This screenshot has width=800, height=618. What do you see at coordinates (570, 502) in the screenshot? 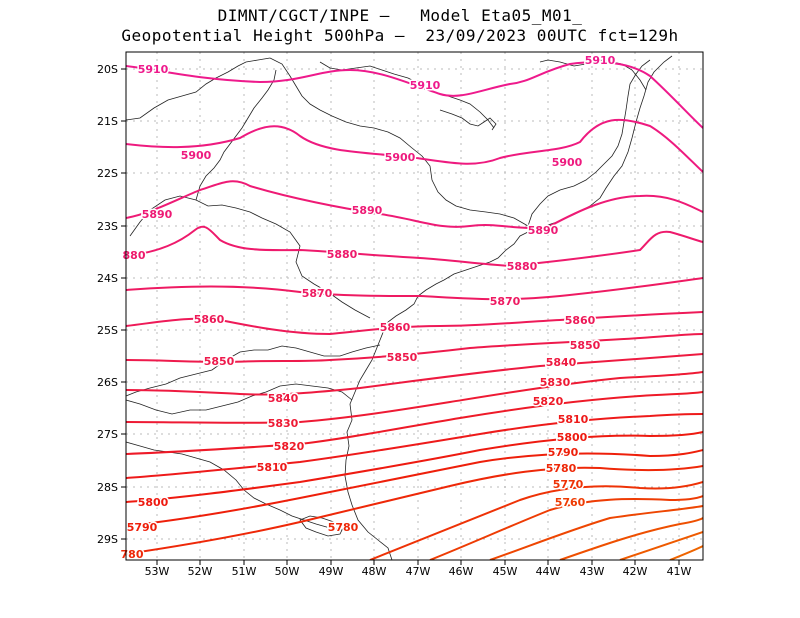
I see `contour-label: 5760` at bounding box center [570, 502].